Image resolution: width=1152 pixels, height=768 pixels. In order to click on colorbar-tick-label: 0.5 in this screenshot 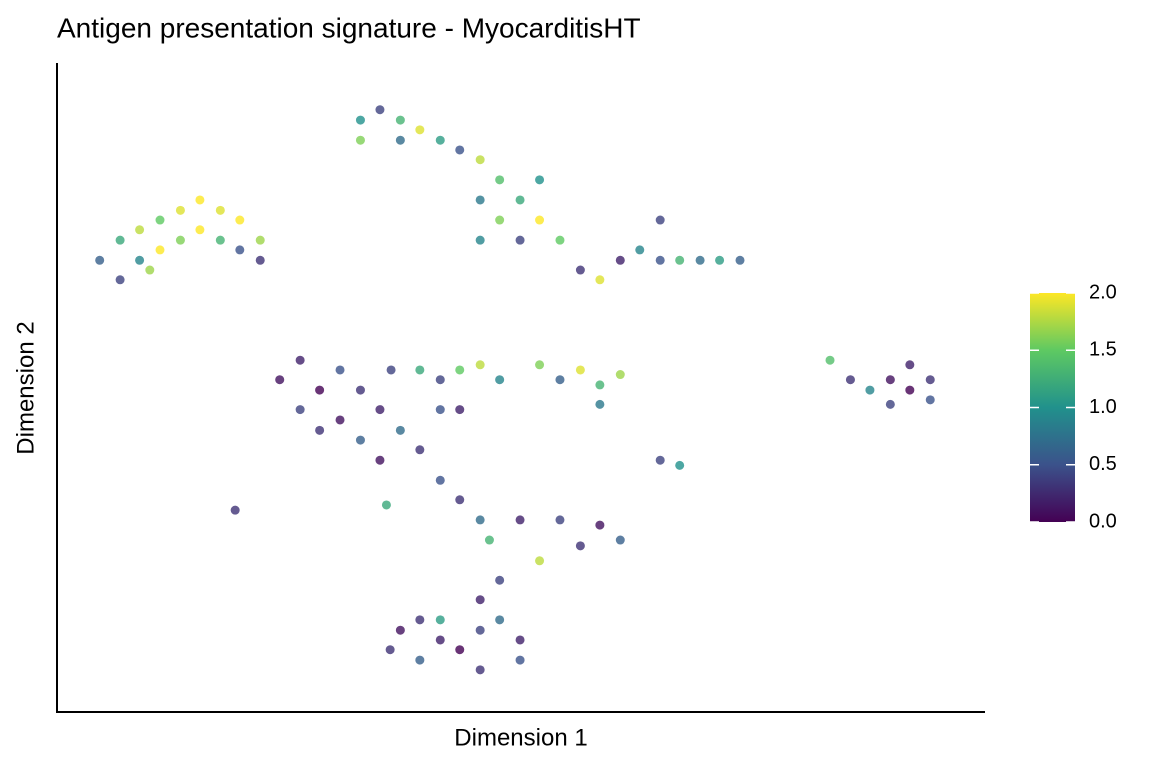, I will do `click(1103, 464)`.